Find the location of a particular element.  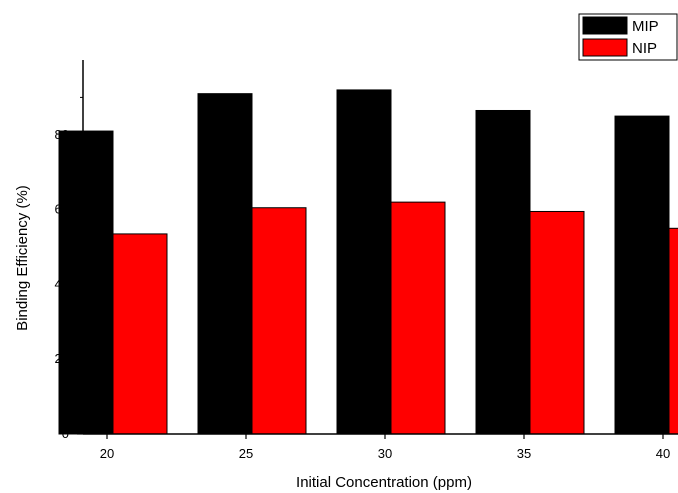

legend-label-mip: MIP is located at coordinates (645, 26).